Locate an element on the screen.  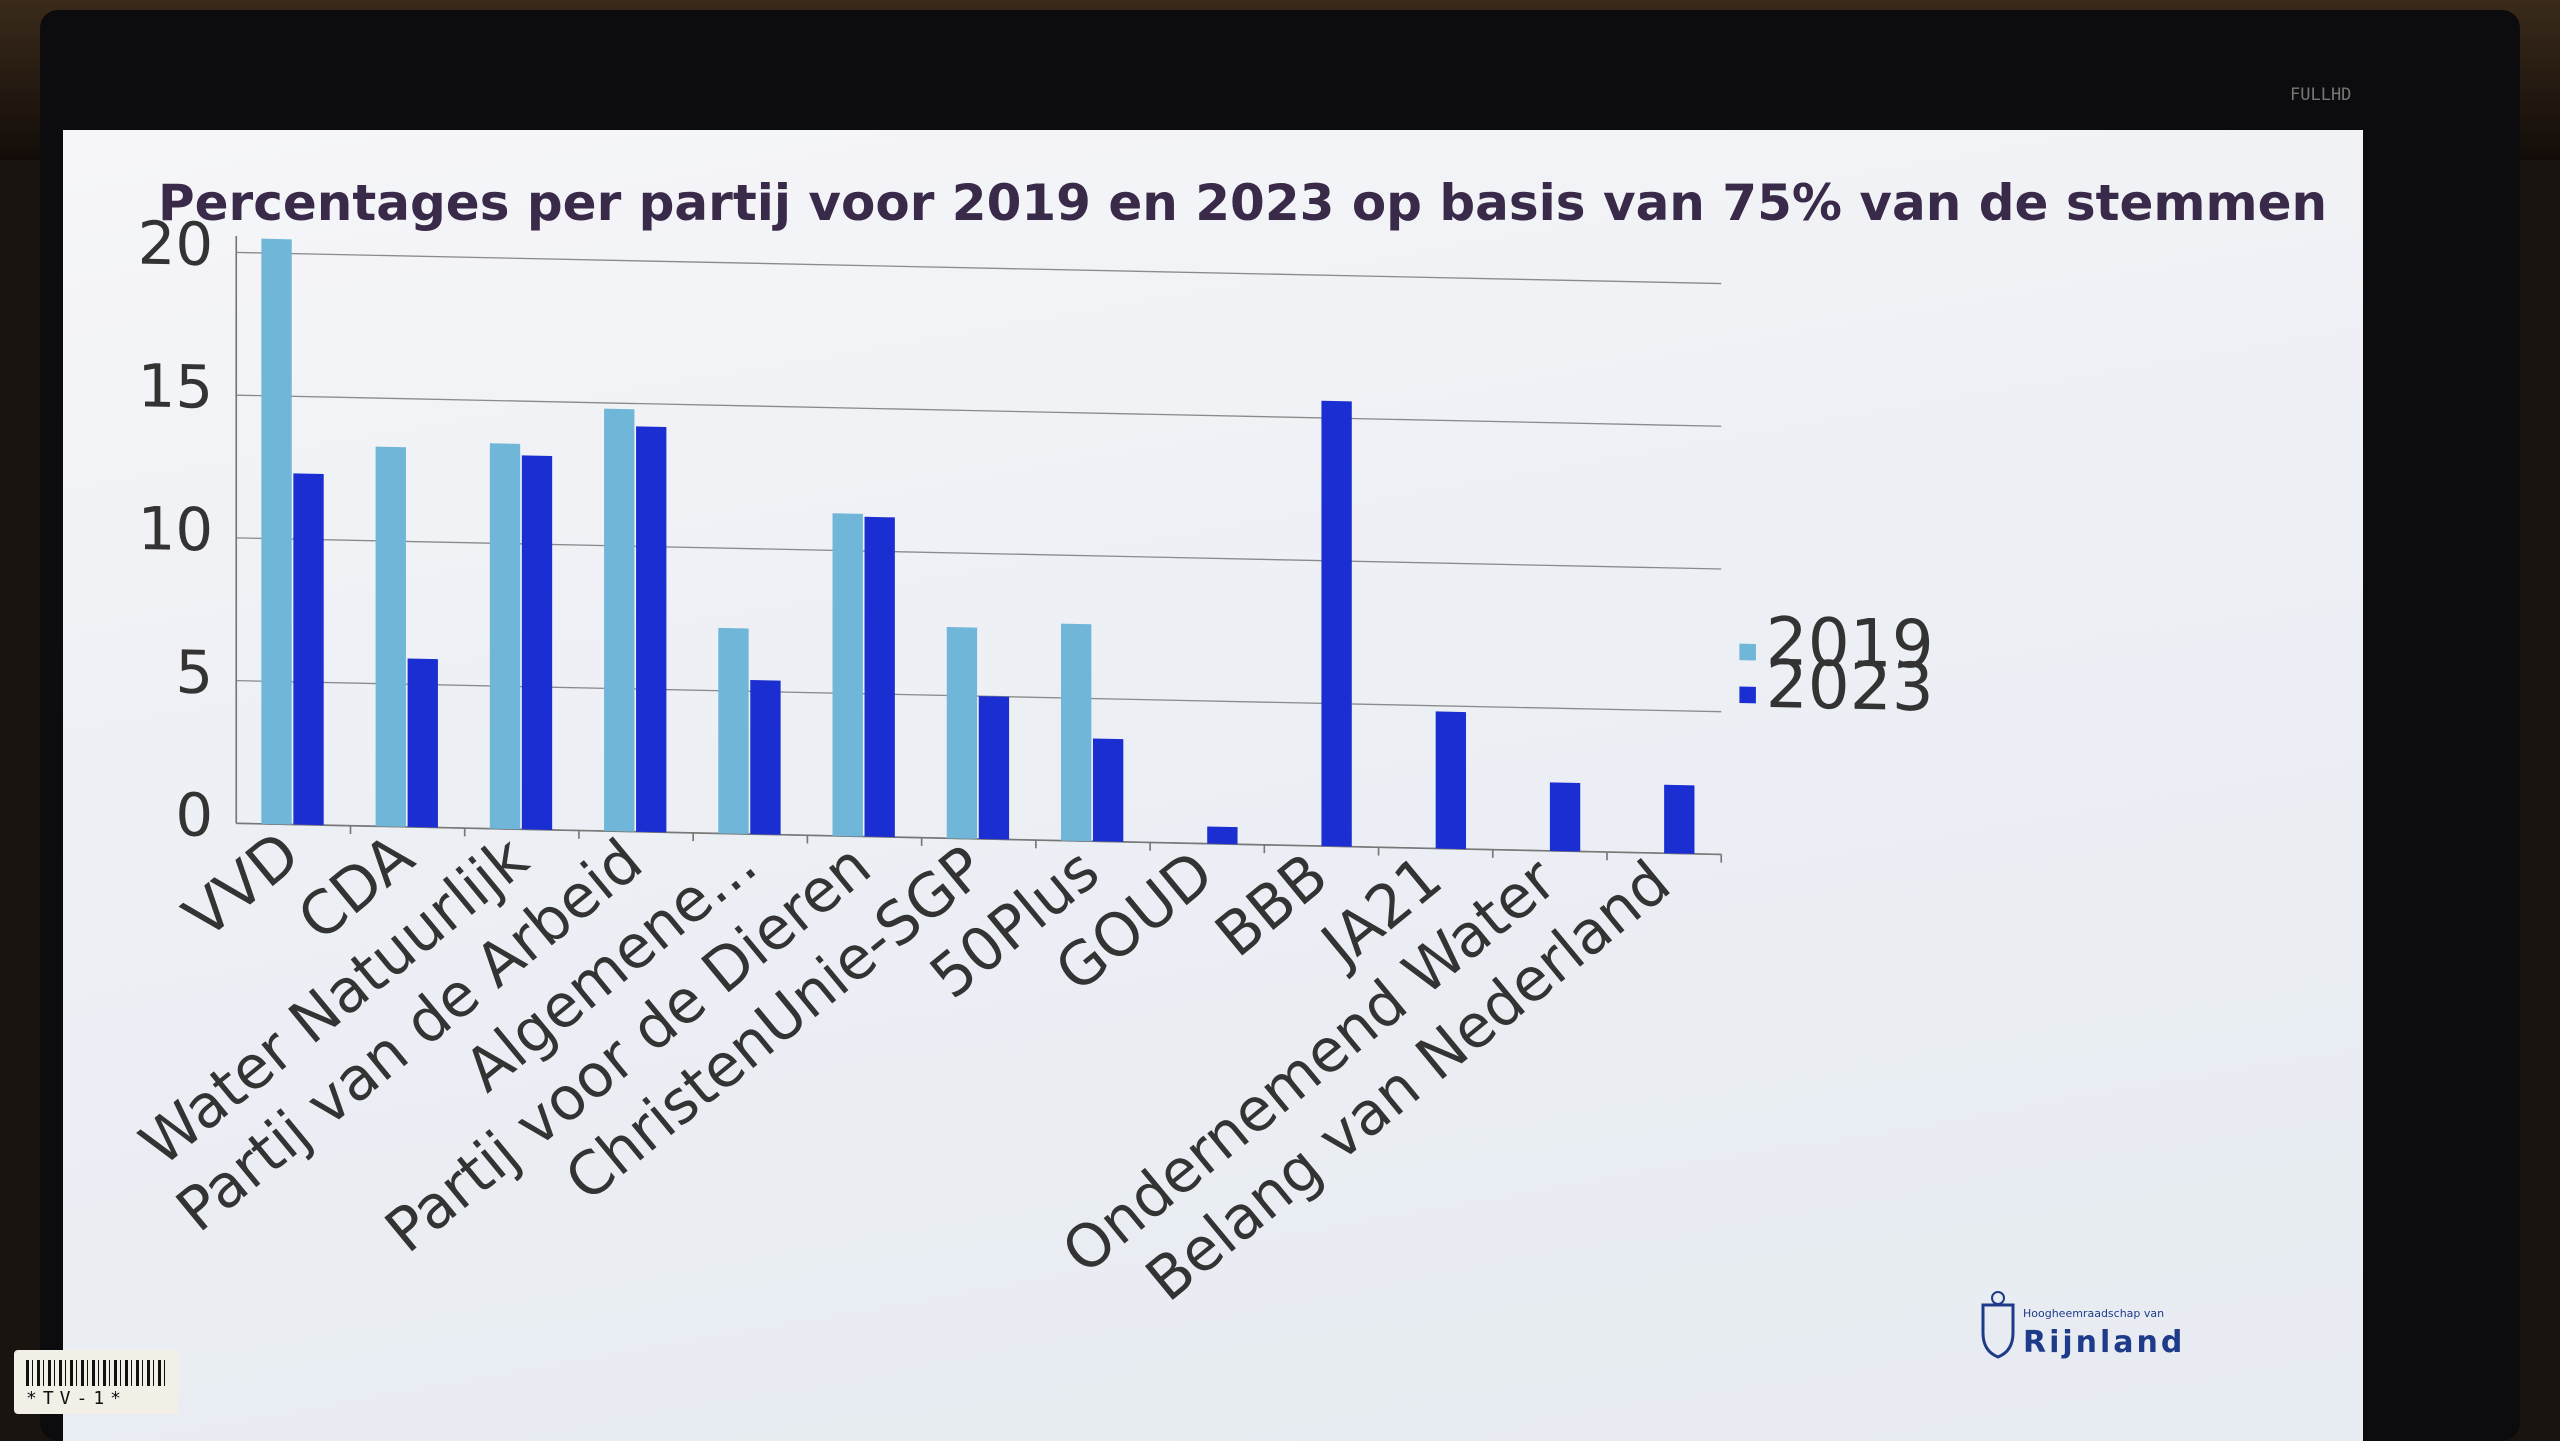
legend-label: 2019 is located at coordinates (1850, 643).